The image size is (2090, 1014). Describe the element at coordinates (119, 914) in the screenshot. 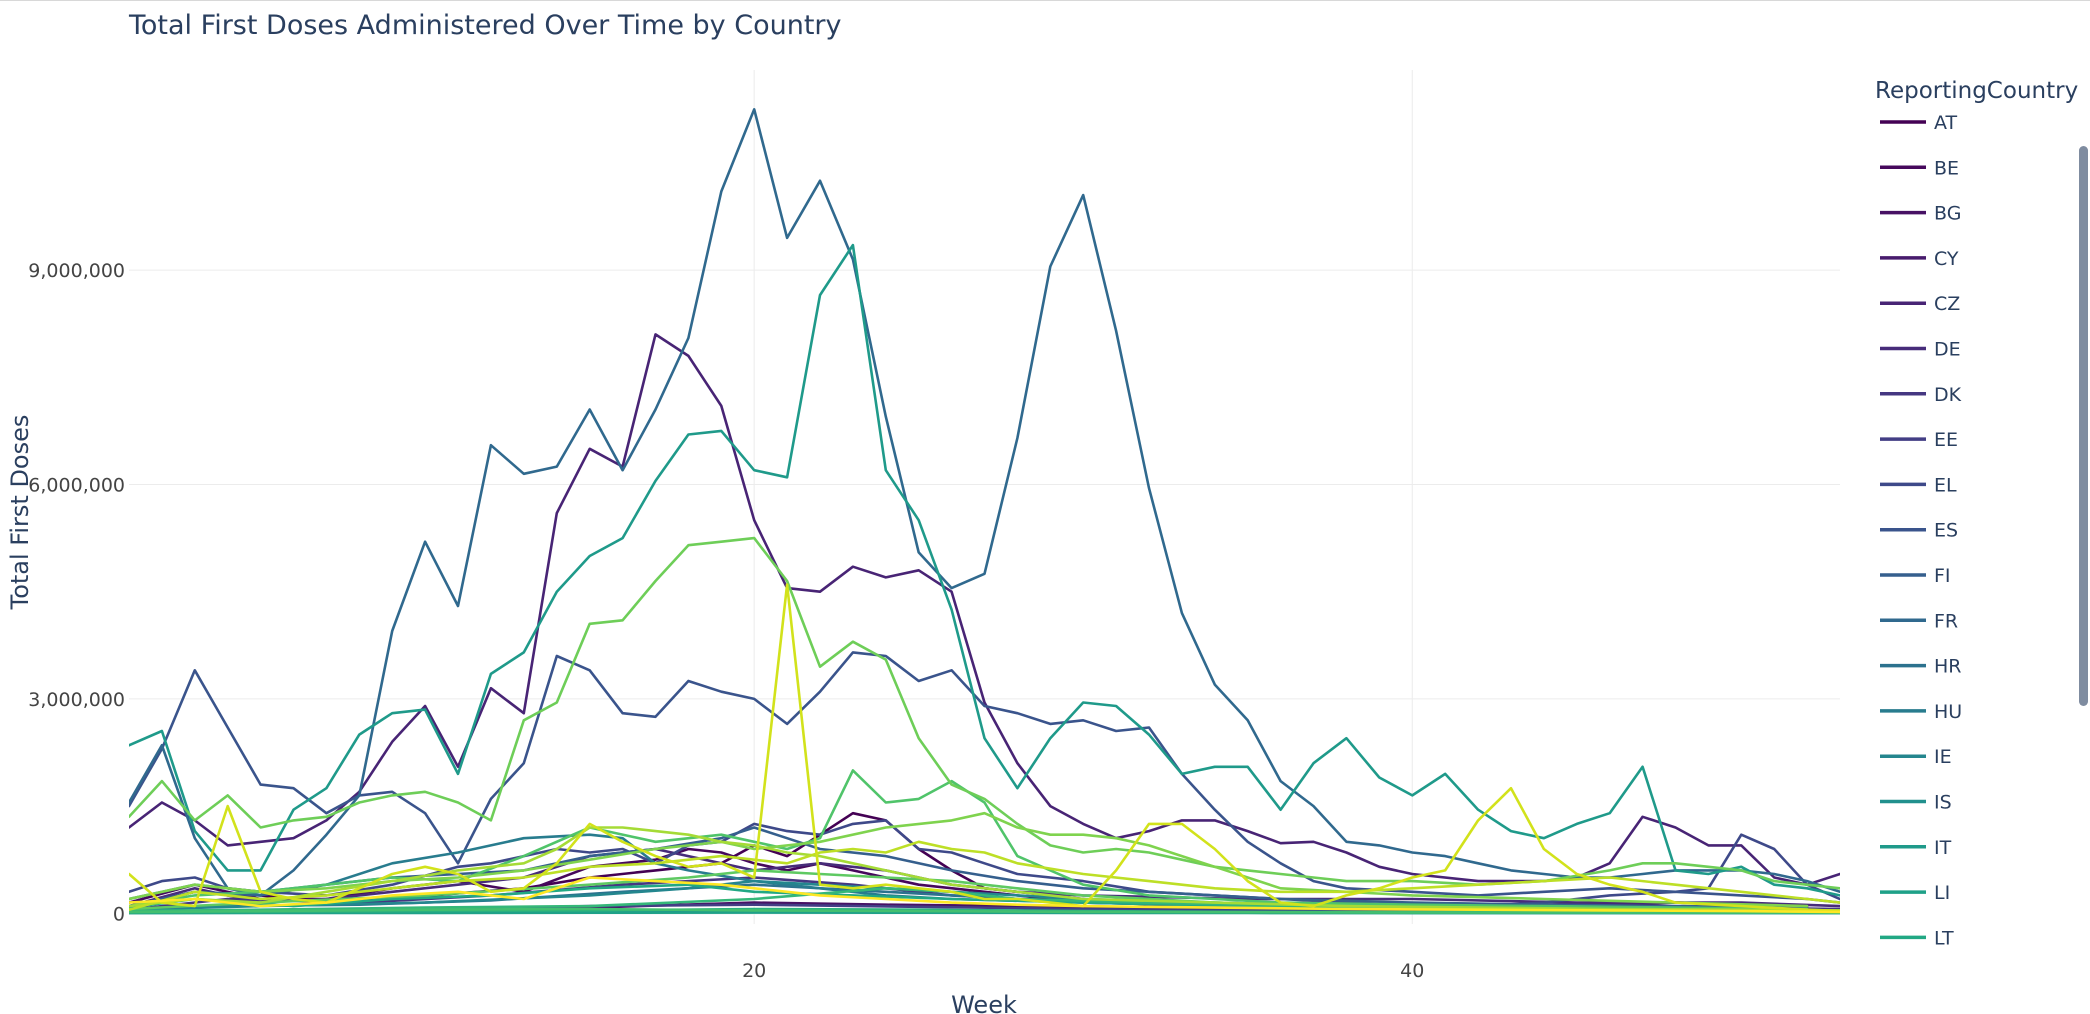

I see `y-tick-label: 0` at that location.